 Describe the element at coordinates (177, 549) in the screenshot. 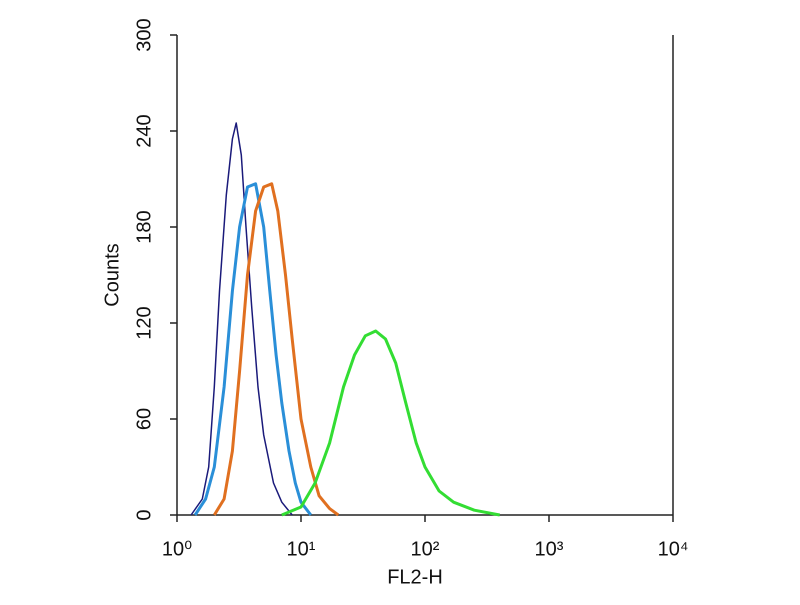

I see `x-tick-label: 10⁰` at that location.